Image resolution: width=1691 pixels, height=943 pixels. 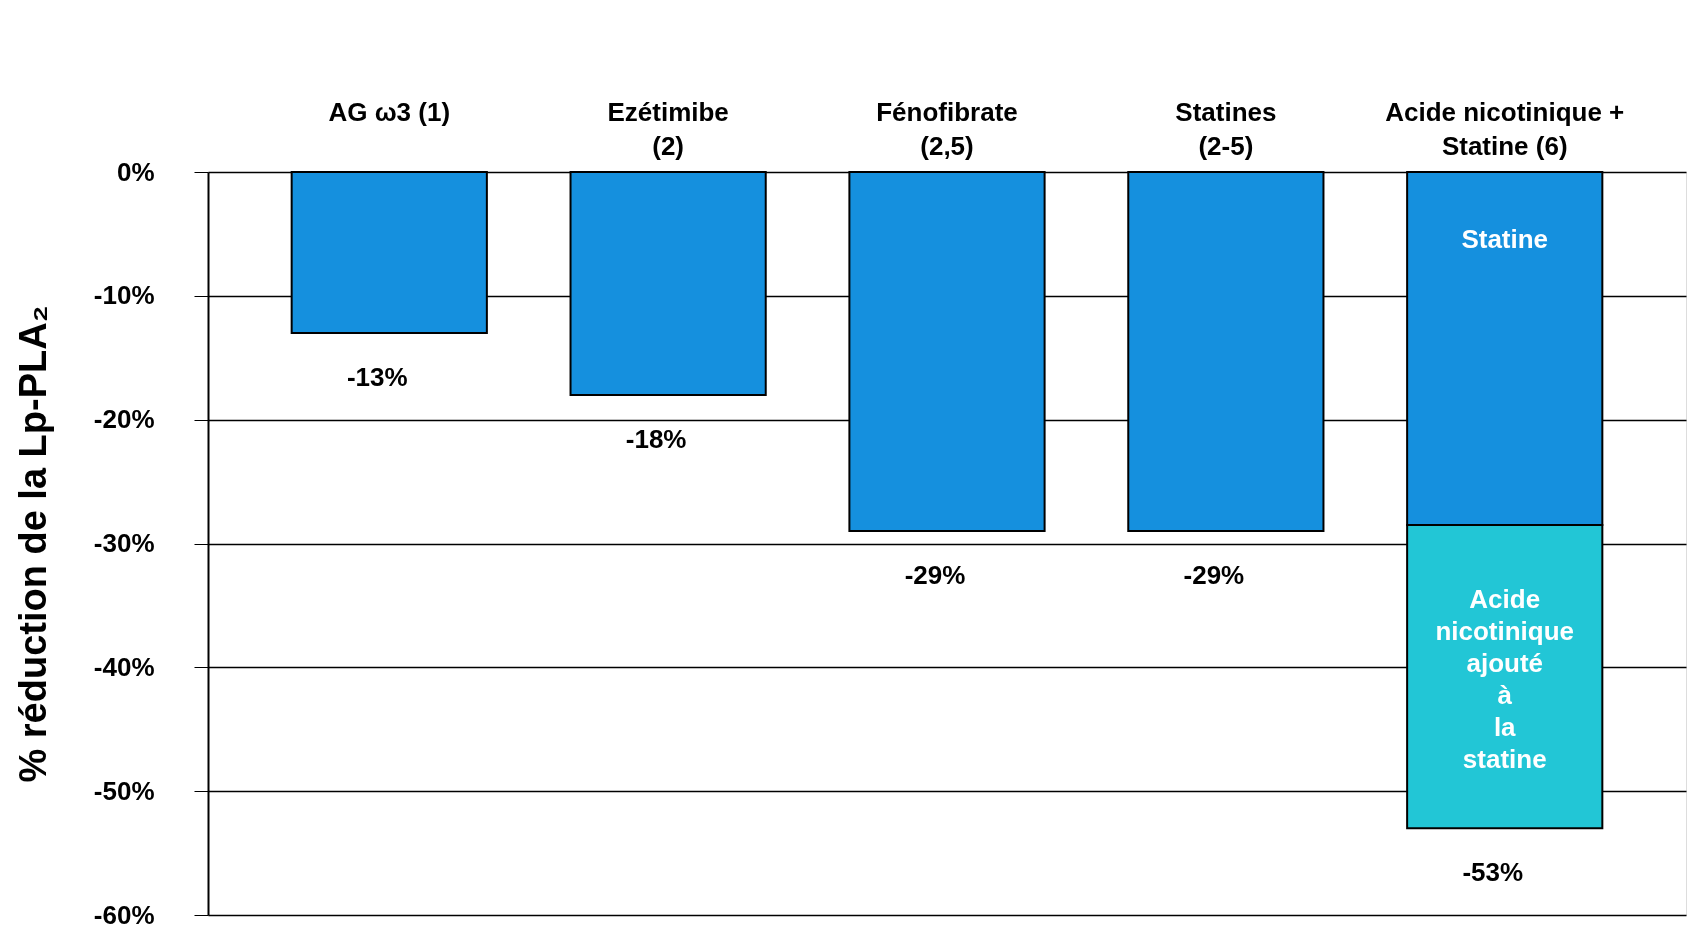 What do you see at coordinates (1493, 872) in the screenshot?
I see `total-label: -53%` at bounding box center [1493, 872].